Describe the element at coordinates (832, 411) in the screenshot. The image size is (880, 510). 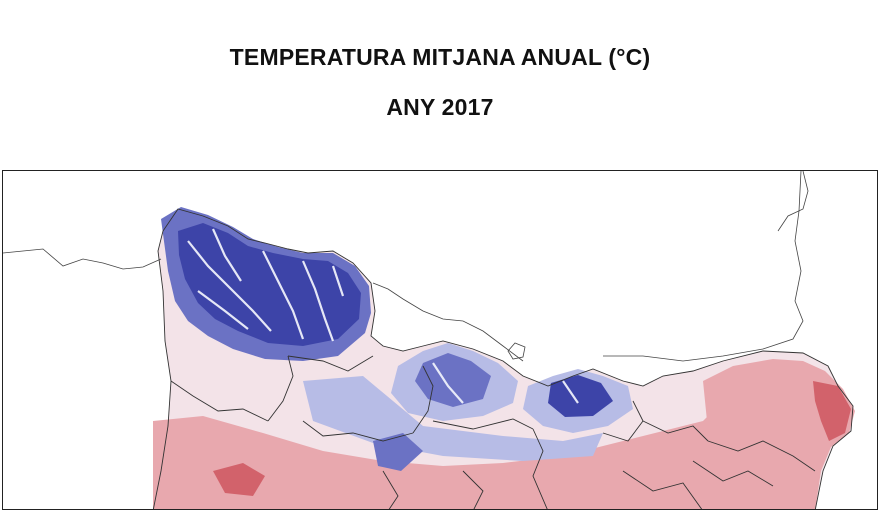
I see `warmest-patch-east` at that location.